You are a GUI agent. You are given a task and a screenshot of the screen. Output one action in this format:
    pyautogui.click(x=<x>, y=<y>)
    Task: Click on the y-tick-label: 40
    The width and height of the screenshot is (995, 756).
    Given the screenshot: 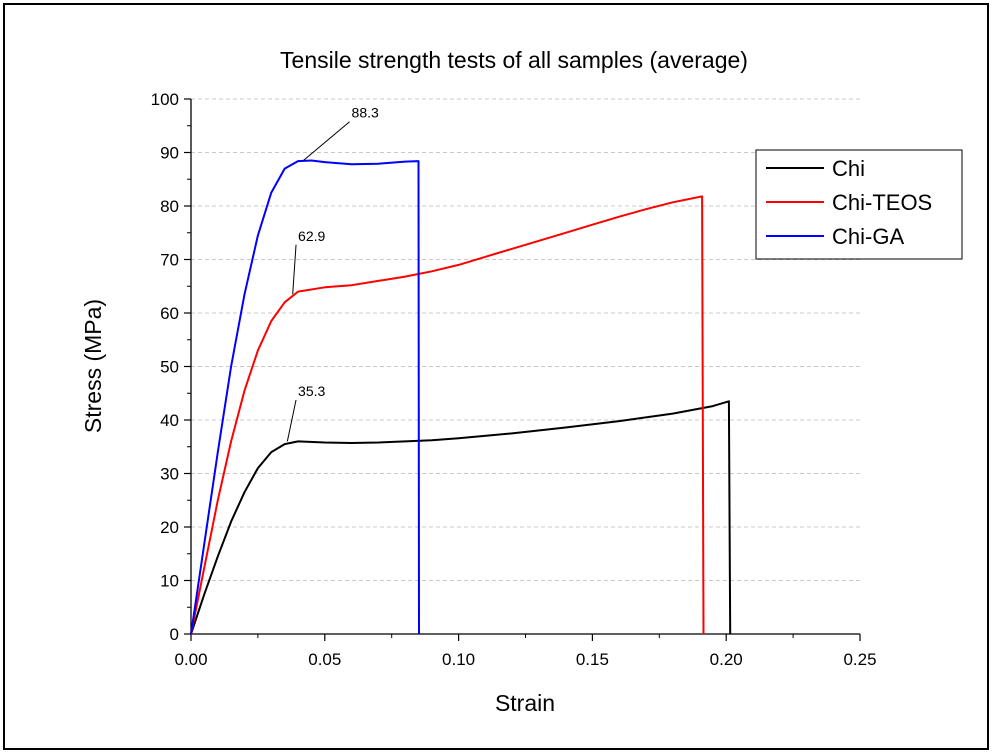 What is the action you would take?
    pyautogui.click(x=169, y=420)
    